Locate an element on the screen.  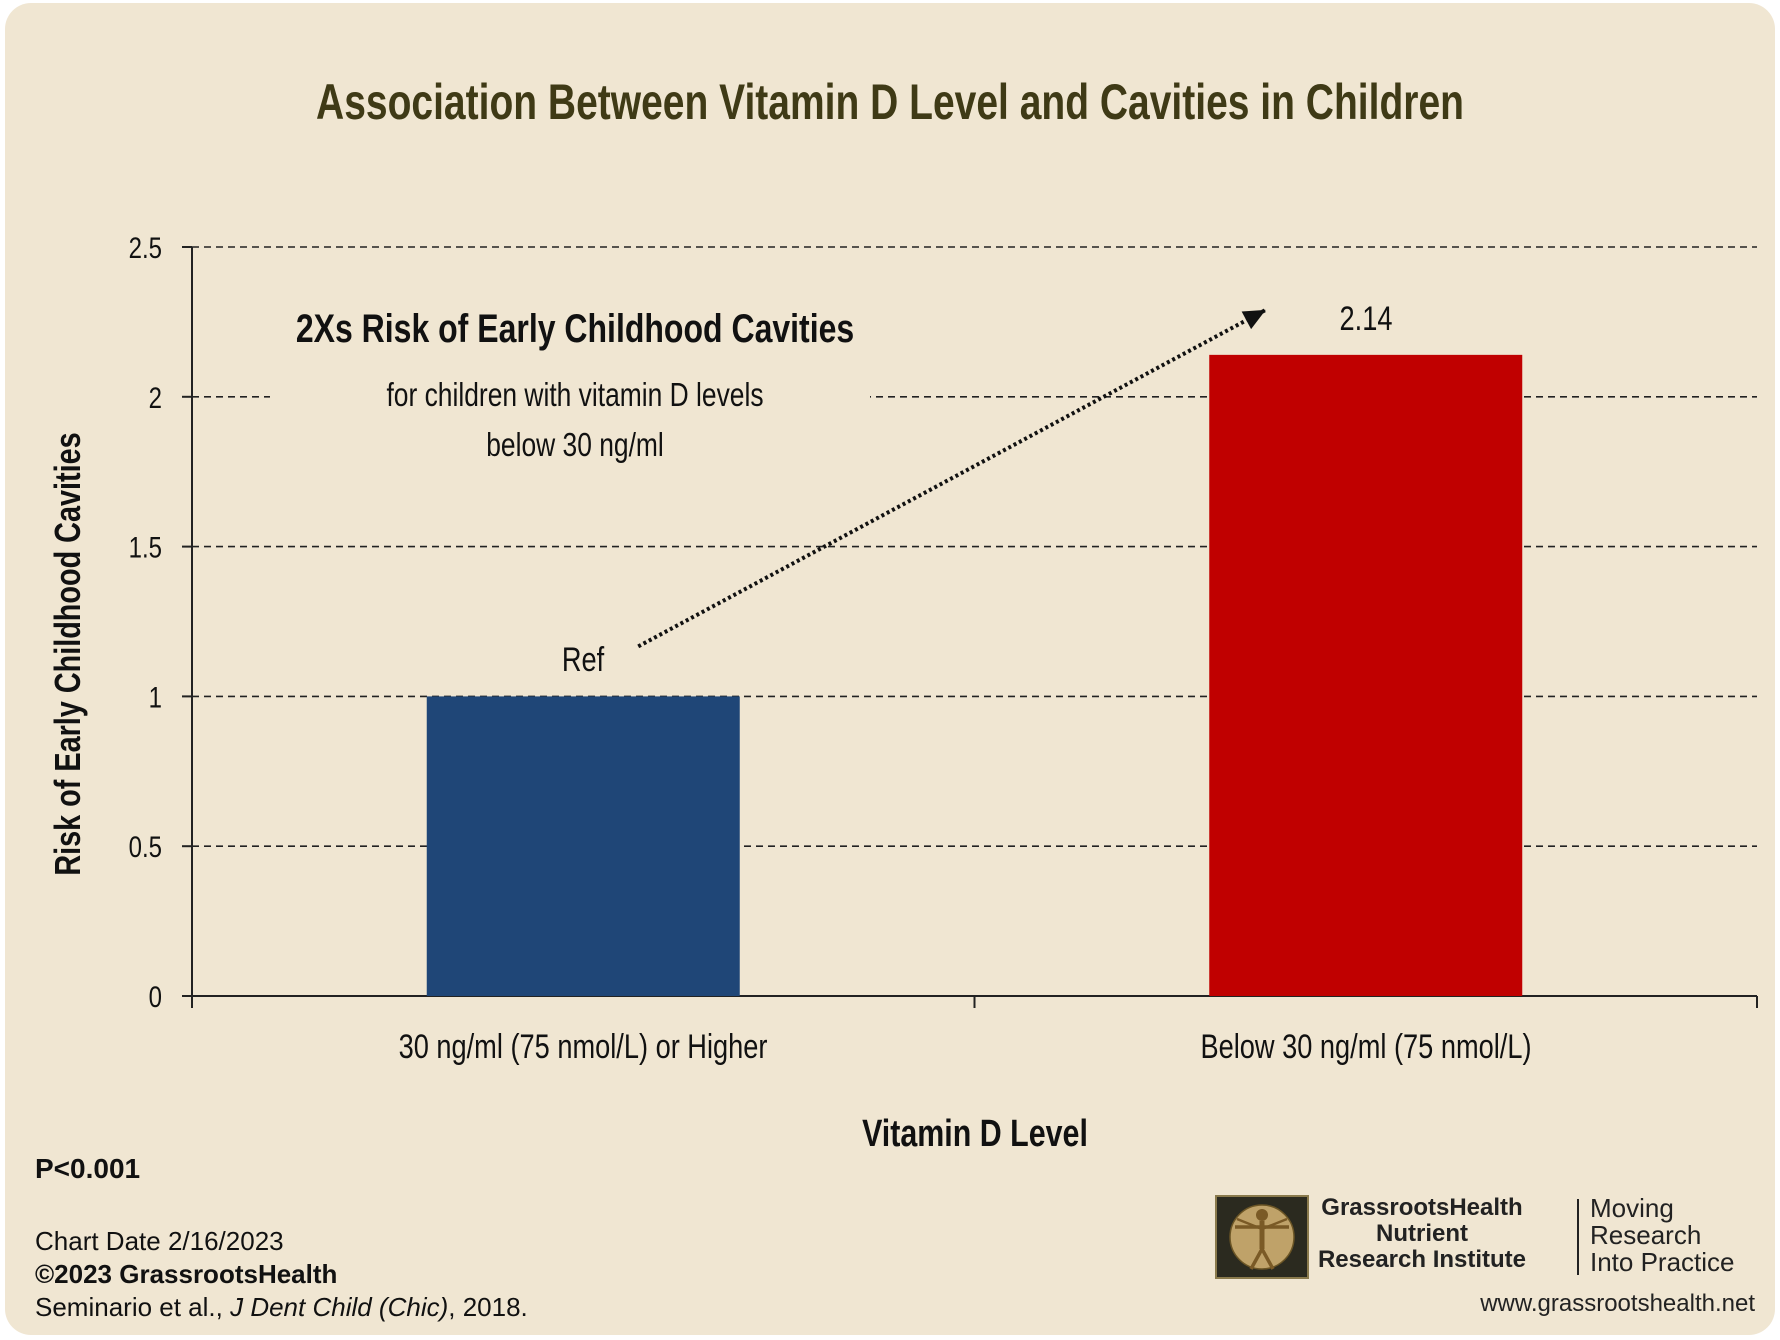
brand-name-line3: Research Institute is located at coordinates (1422, 1259).